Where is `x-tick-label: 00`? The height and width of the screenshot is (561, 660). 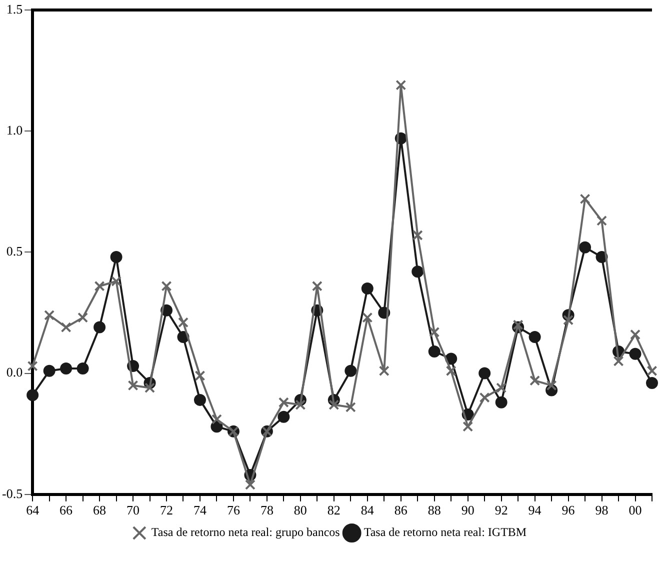 x-tick-label: 00 is located at coordinates (635, 510).